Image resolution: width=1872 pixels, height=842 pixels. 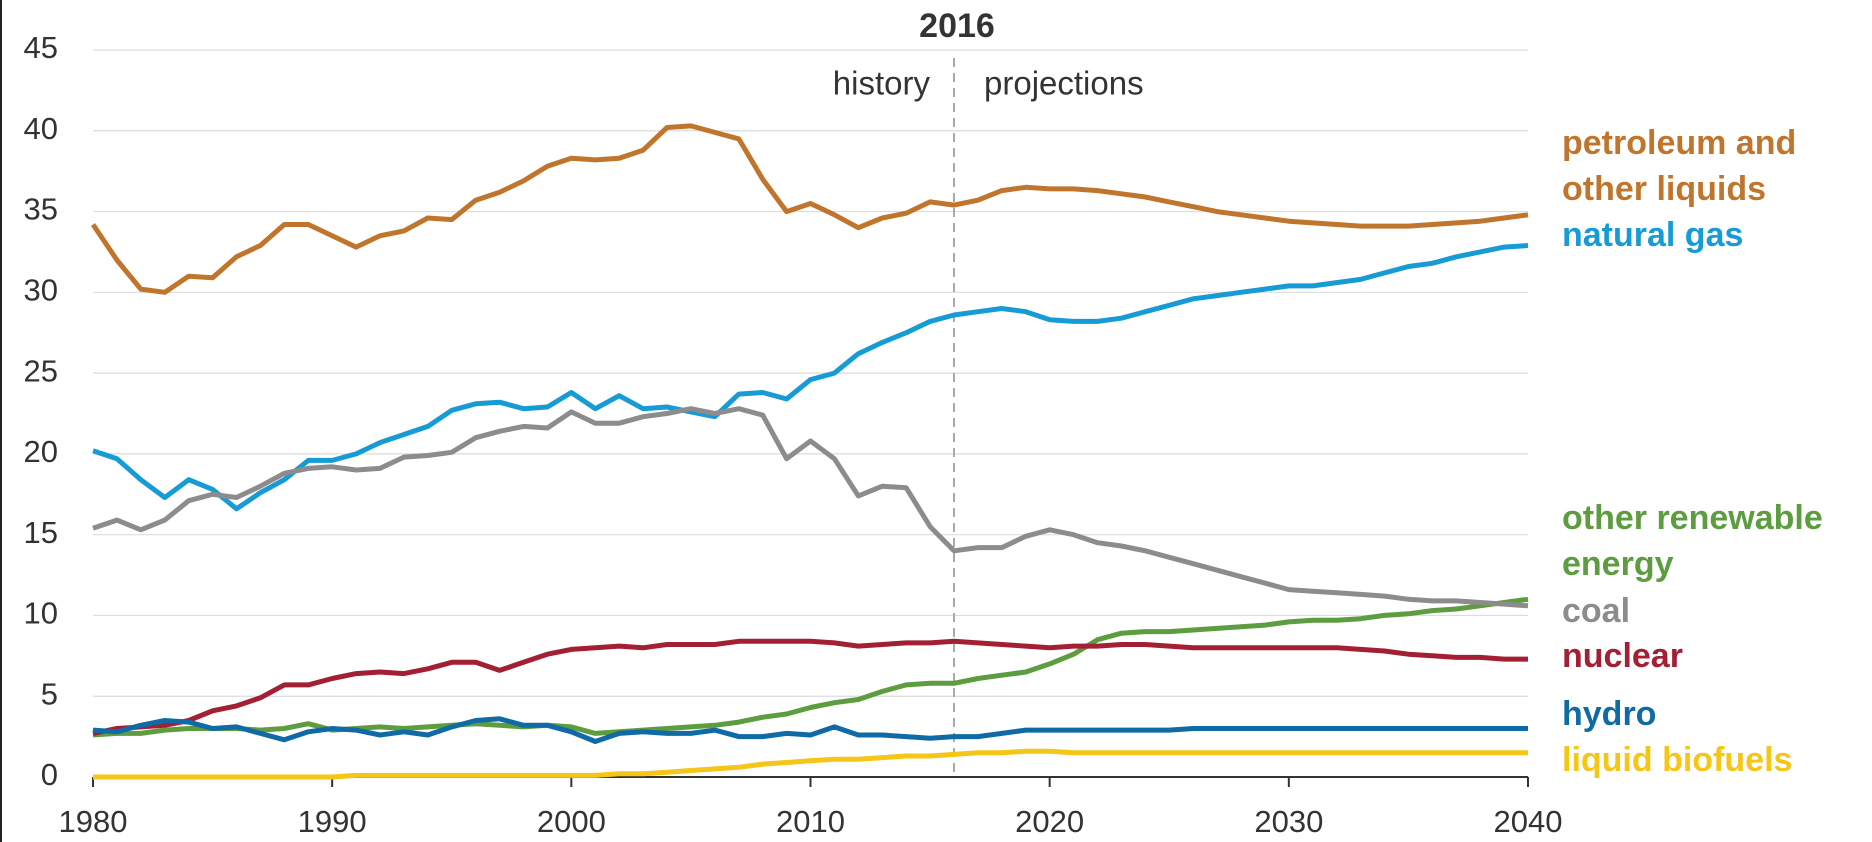 What do you see at coordinates (41, 370) in the screenshot?
I see `y-tick-label: 25` at bounding box center [41, 370].